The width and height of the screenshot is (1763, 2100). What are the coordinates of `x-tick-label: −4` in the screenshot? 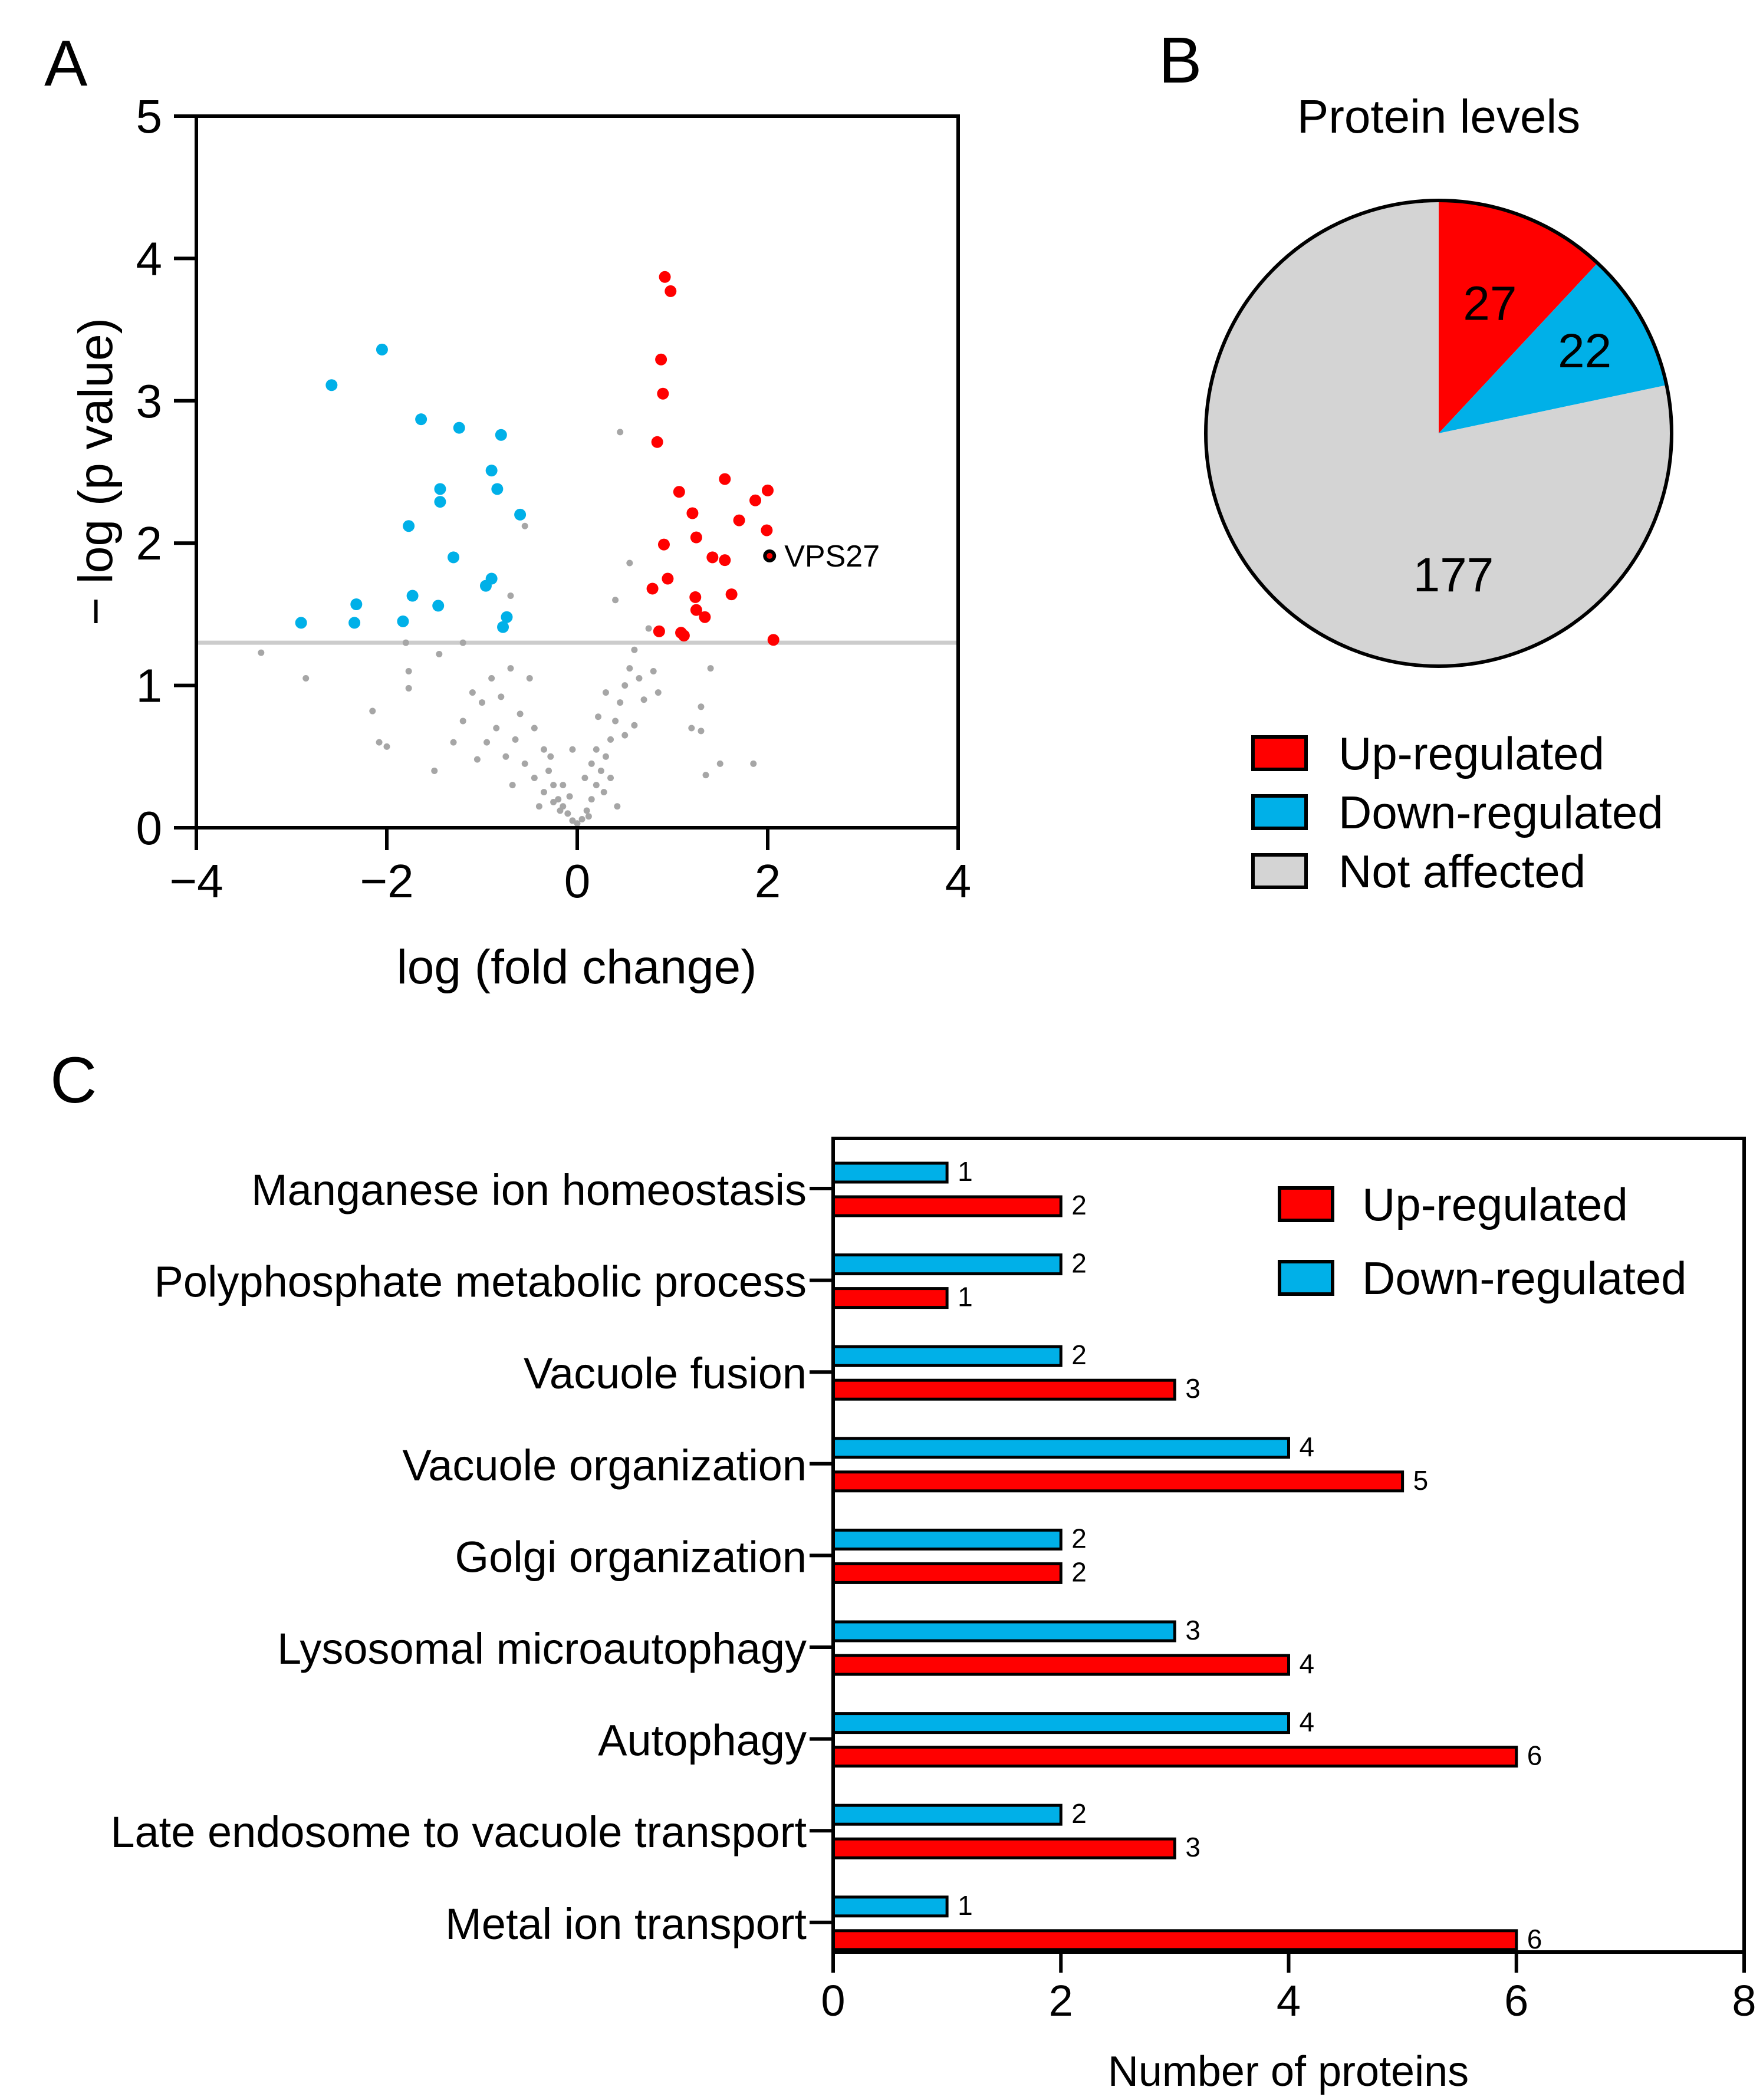 It's located at (196, 881).